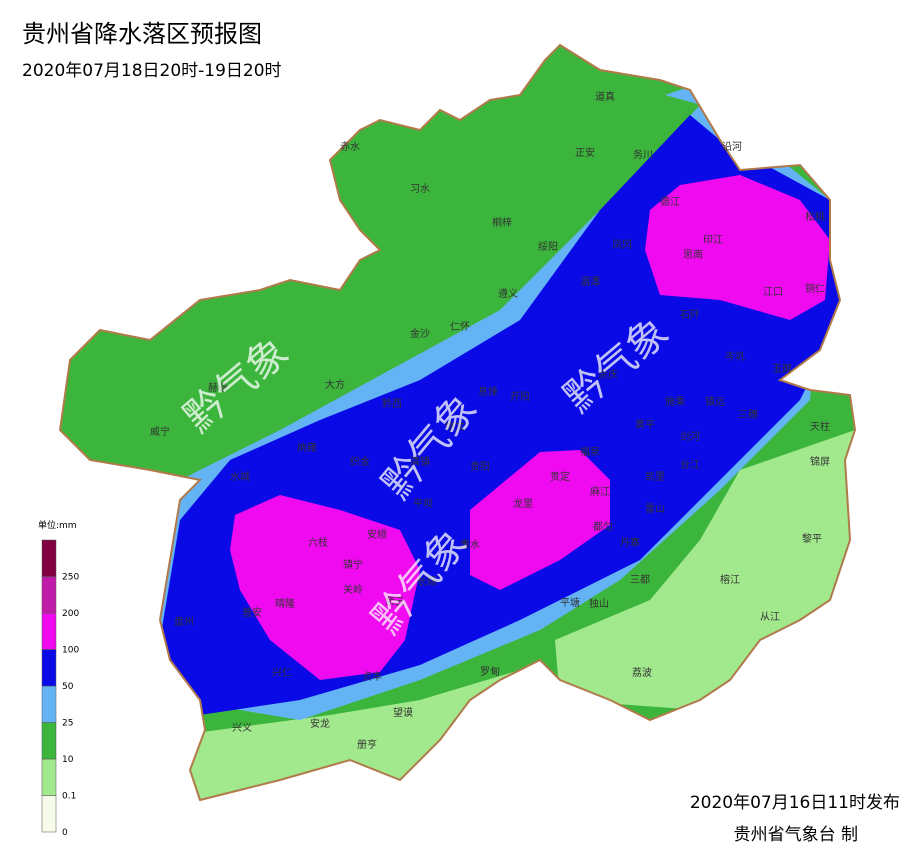  Describe the element at coordinates (152, 71) in the screenshot. I see `subtitle: 2020年07月18日20时-19日20时` at that location.